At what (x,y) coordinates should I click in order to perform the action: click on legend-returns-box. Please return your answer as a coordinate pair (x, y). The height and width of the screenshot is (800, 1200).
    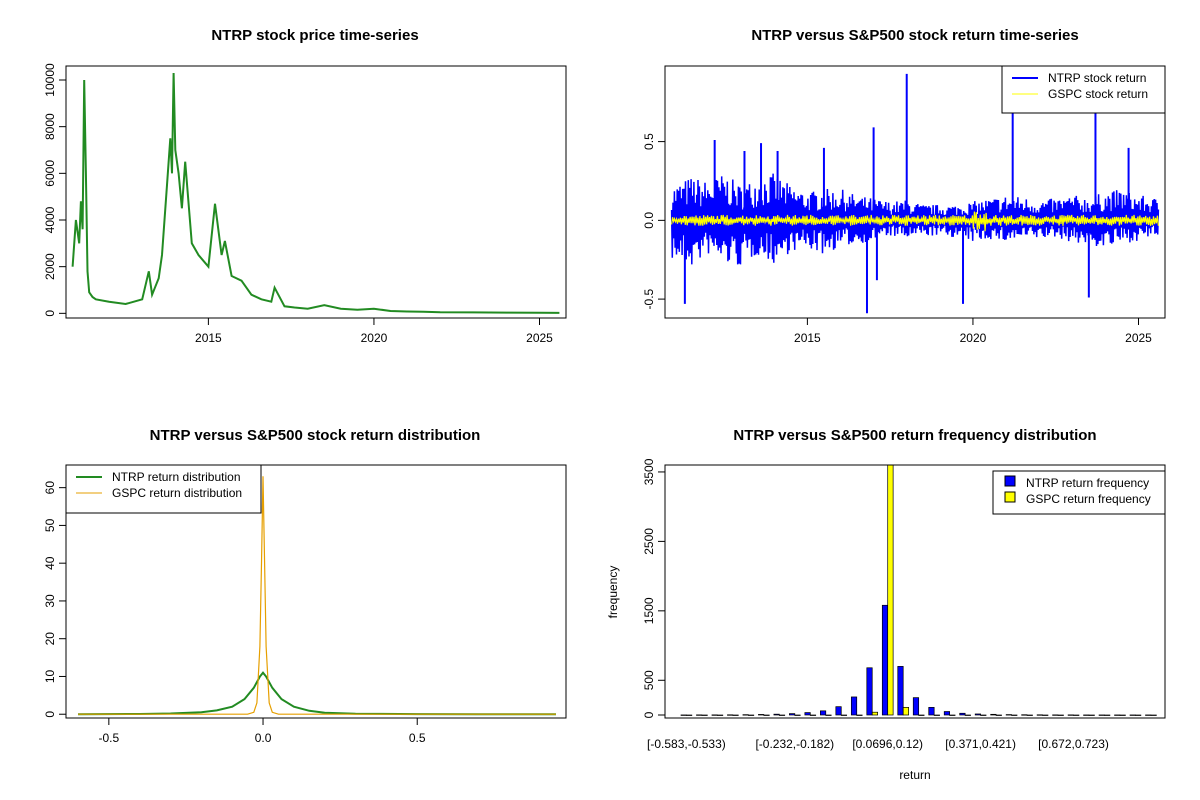
    Looking at the image, I should click on (1083, 89).